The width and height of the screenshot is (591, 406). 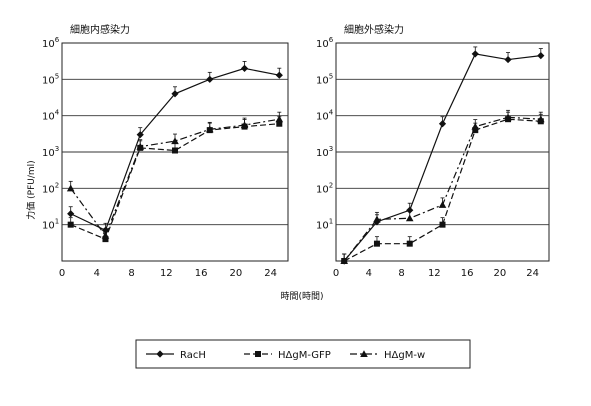 What do you see at coordinates (301, 296) in the screenshot?
I see `x-axis-title: 時間(時間)` at bounding box center [301, 296].